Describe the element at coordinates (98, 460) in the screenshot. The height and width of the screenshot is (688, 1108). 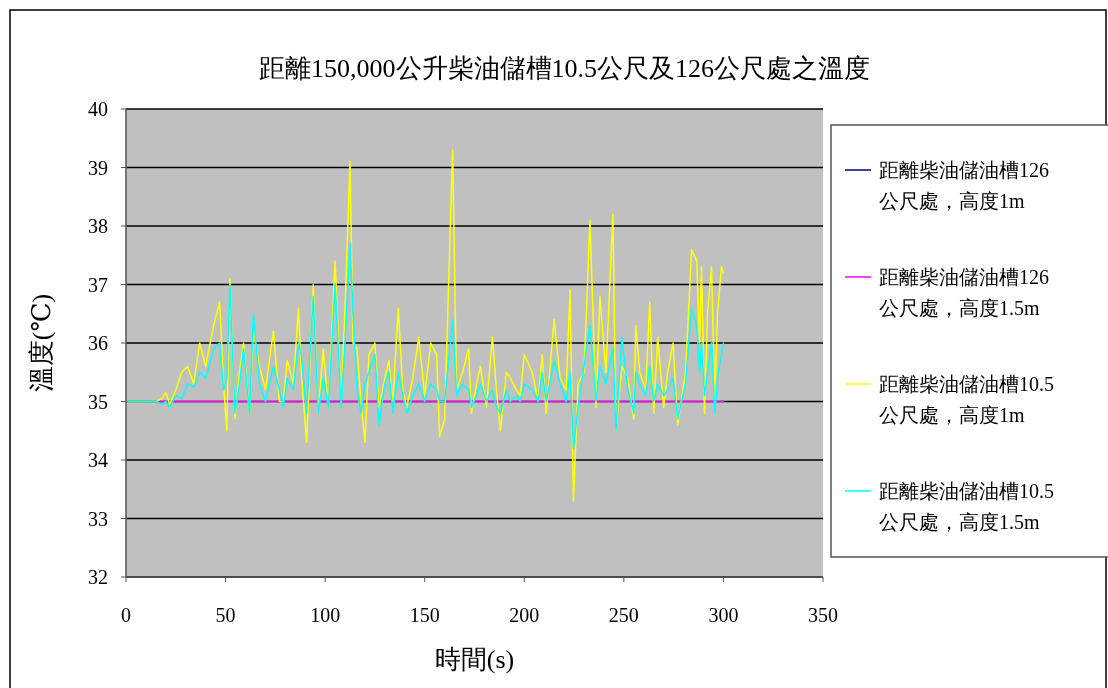
I see `y-tick-label: 34` at that location.